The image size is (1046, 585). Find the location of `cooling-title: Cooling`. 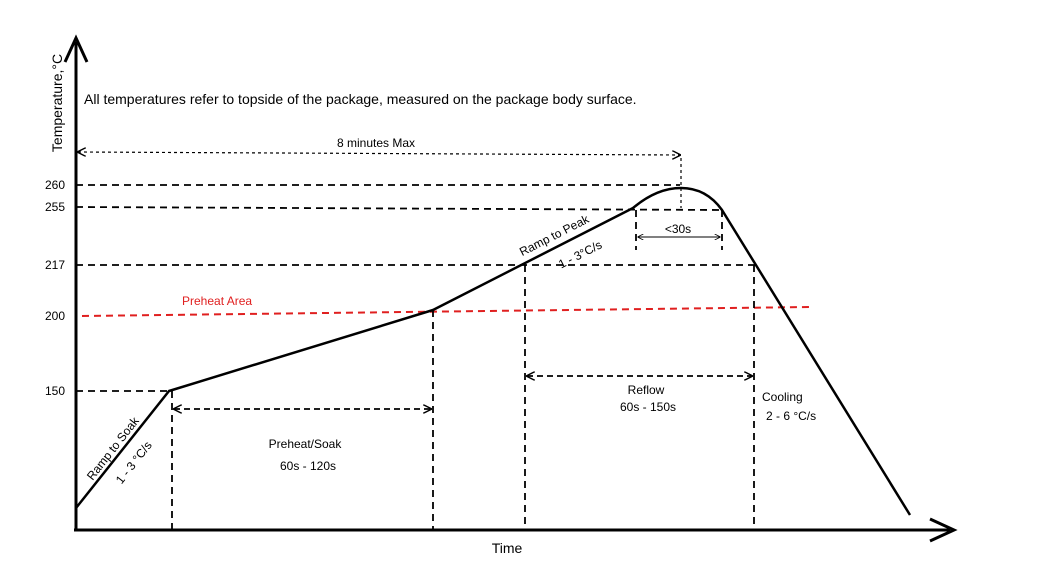

cooling-title: Cooling is located at coordinates (782, 397).